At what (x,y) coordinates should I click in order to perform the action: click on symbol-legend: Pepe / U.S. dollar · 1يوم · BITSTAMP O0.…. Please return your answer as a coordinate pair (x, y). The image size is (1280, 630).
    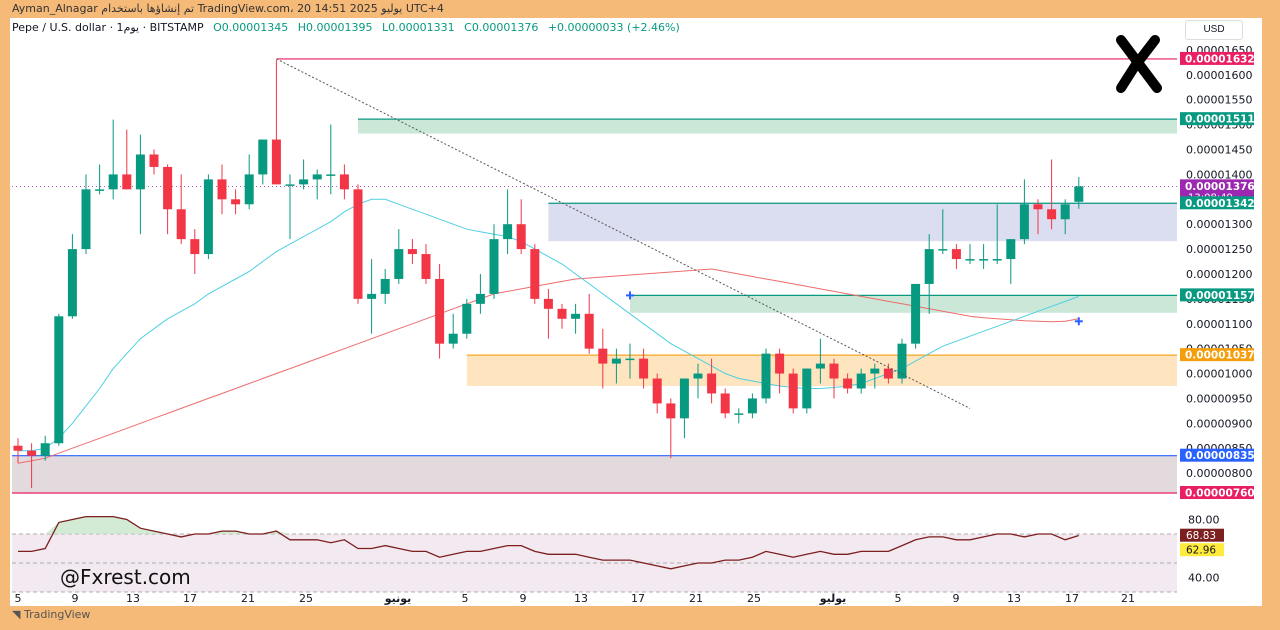
    Looking at the image, I should click on (349, 27).